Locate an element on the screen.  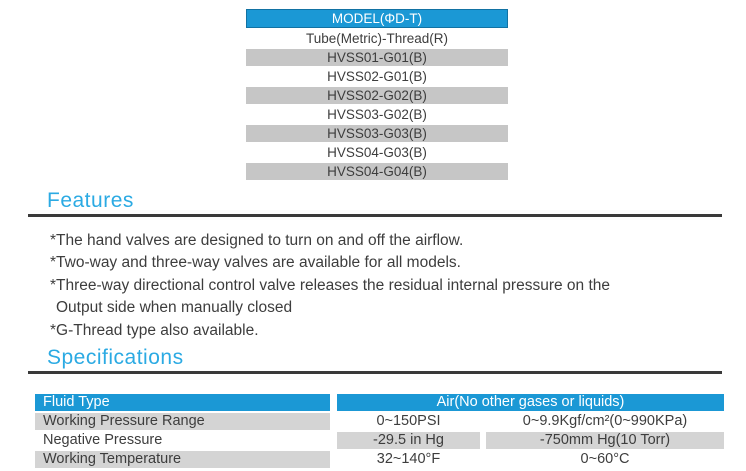
spec-value1: 0~150PSI is located at coordinates (408, 421).